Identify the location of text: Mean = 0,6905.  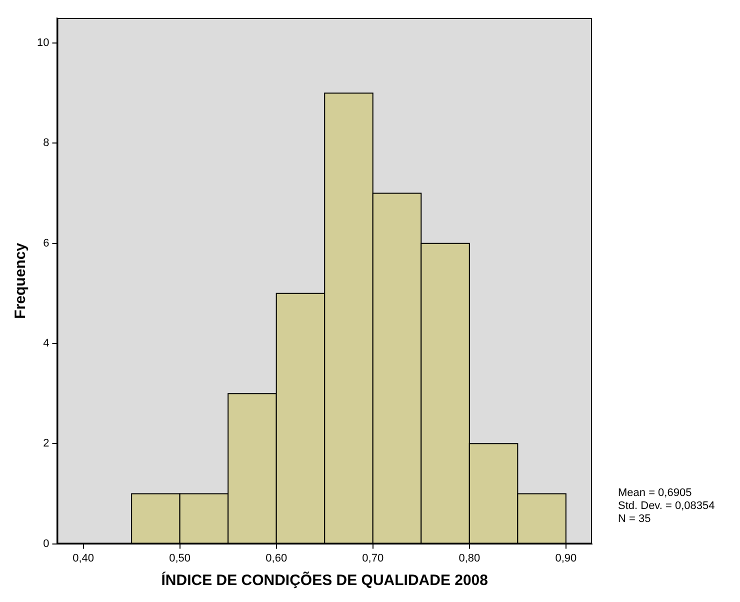
(655, 492).